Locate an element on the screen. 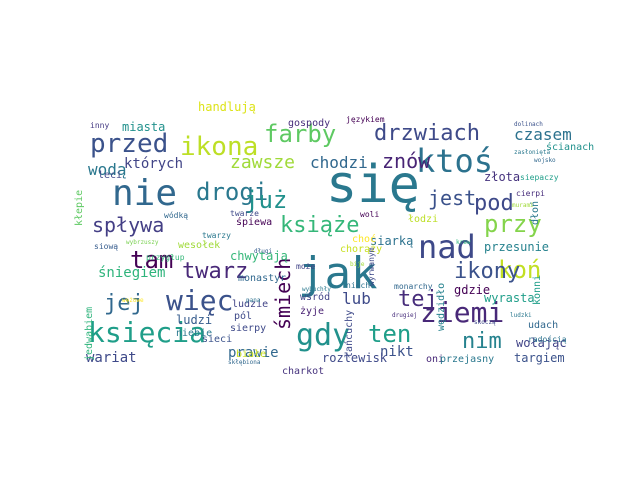 The image size is (640, 480). word-cloud-word: żyje is located at coordinates (312, 311).